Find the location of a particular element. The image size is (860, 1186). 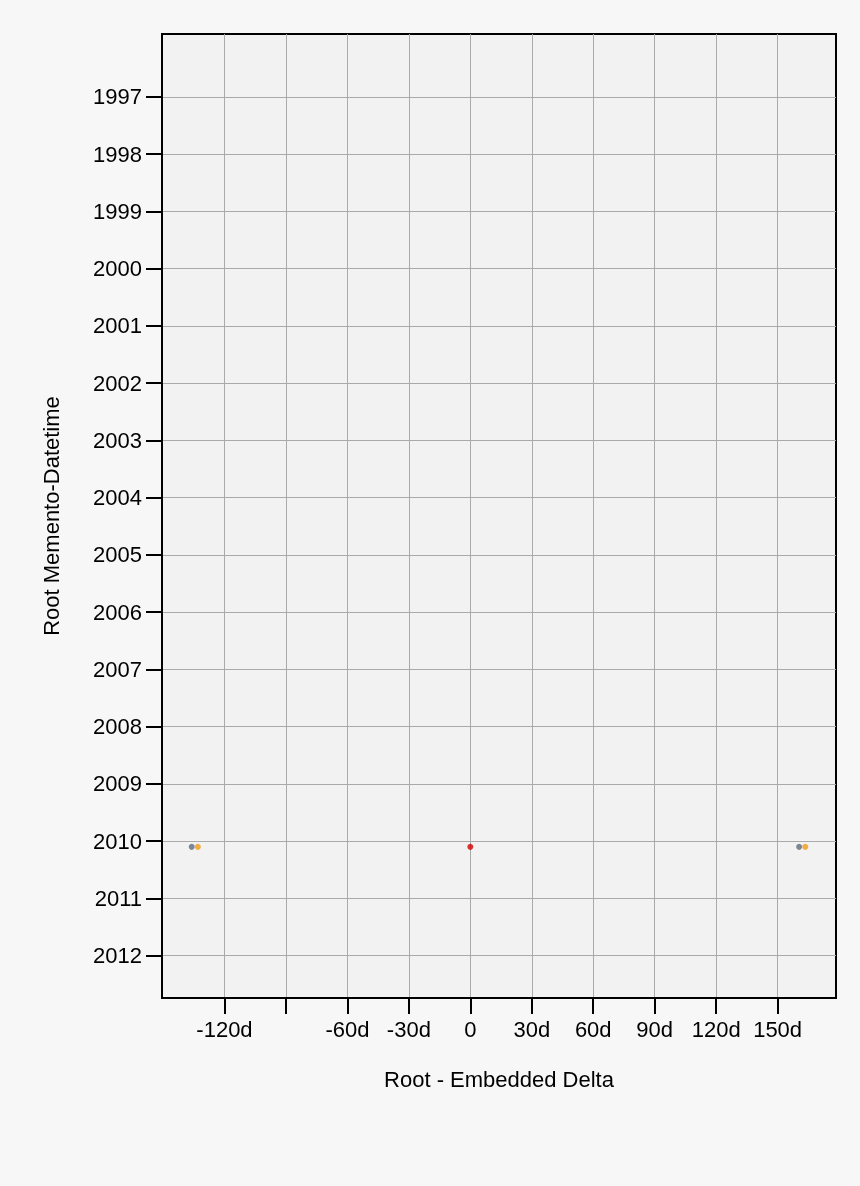

y-tick-label: 2002 is located at coordinates (117, 383).